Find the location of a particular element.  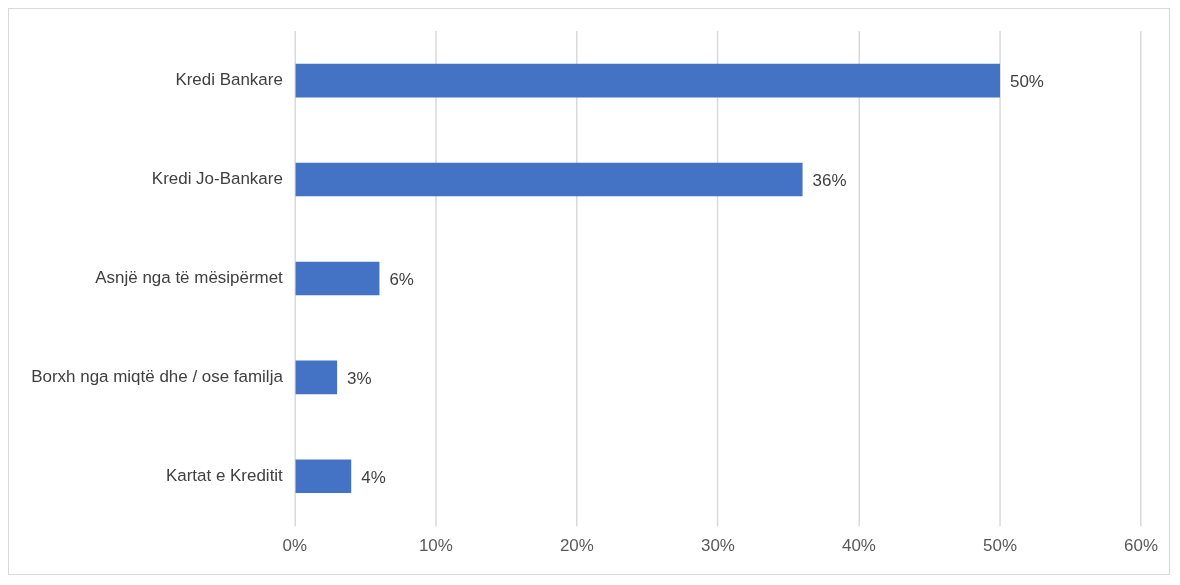

x-tick-label: 10% is located at coordinates (435, 545).